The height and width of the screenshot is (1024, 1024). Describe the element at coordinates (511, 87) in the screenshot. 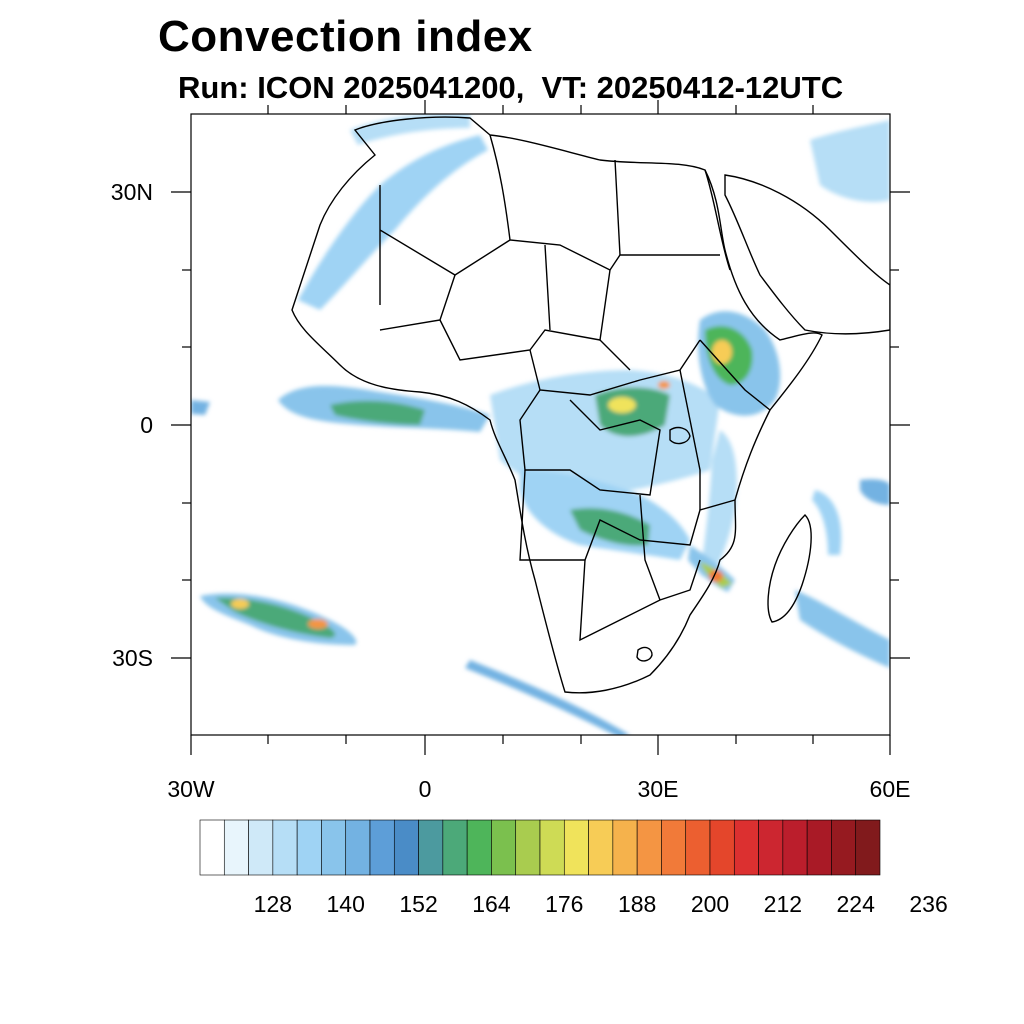

I see `chart-subtitle: Run: ICON 2025041200, VT: 20250412-12UTC` at that location.